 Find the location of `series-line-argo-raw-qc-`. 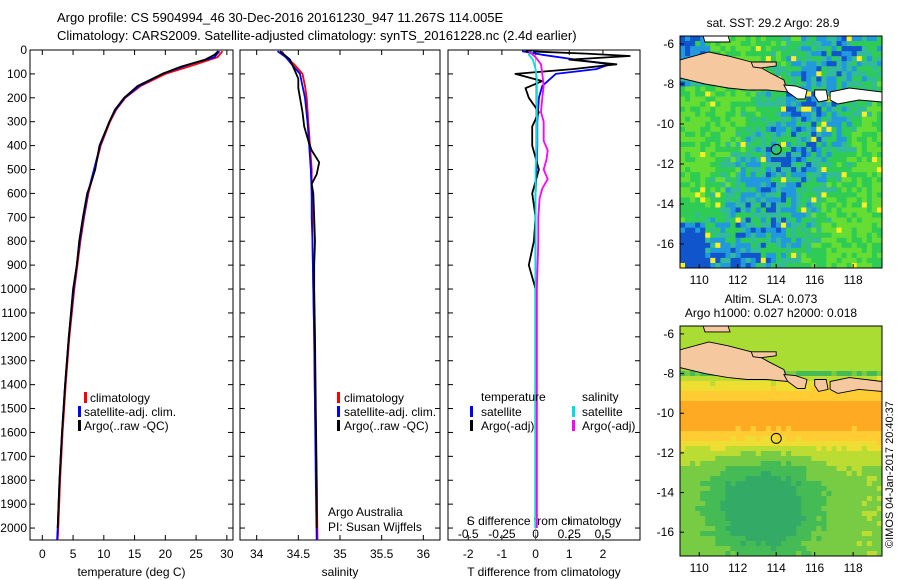

series-line-argo-raw-qc- is located at coordinates (300, 289).